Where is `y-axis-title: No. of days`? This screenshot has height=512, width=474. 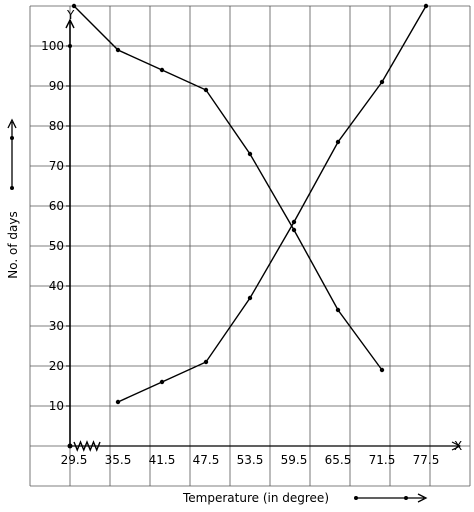
y-axis-title: No. of days is located at coordinates (13, 244).